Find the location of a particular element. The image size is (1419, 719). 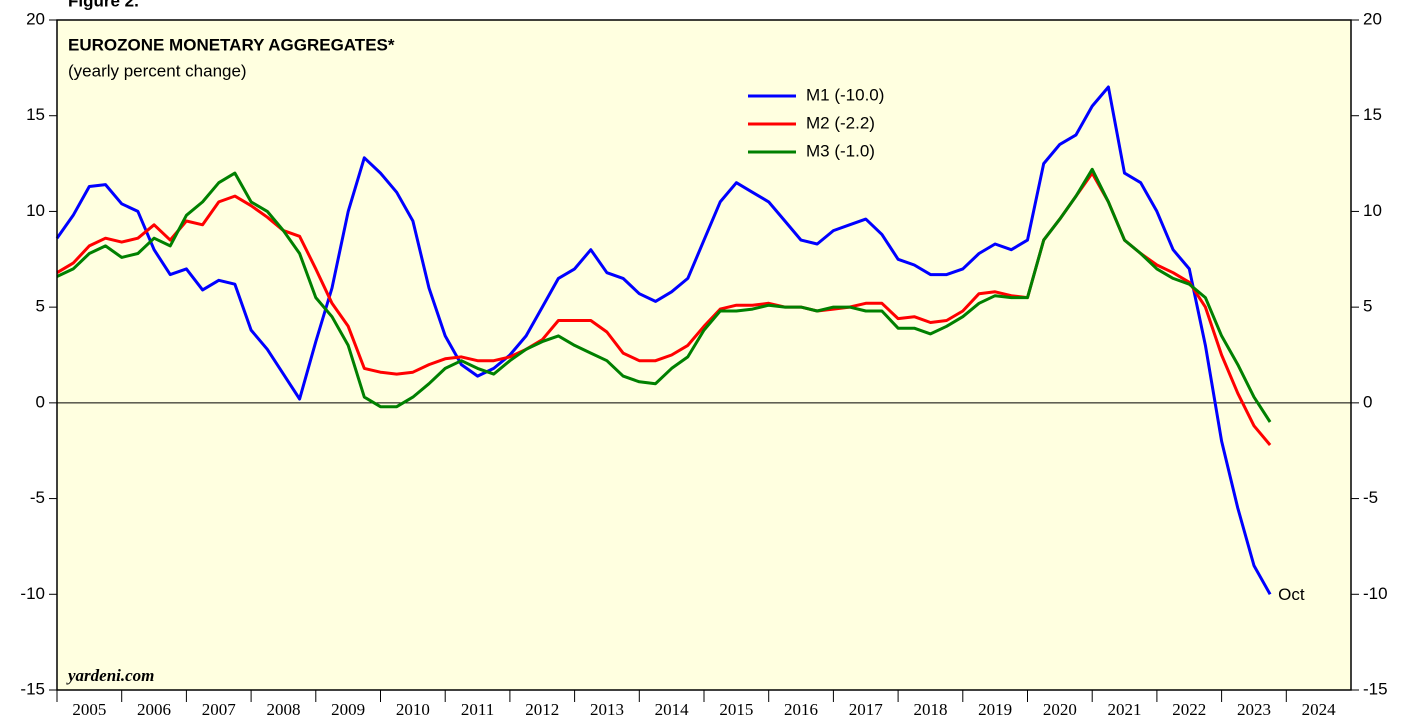

legend-label: M3 (-1.0) is located at coordinates (840, 150).